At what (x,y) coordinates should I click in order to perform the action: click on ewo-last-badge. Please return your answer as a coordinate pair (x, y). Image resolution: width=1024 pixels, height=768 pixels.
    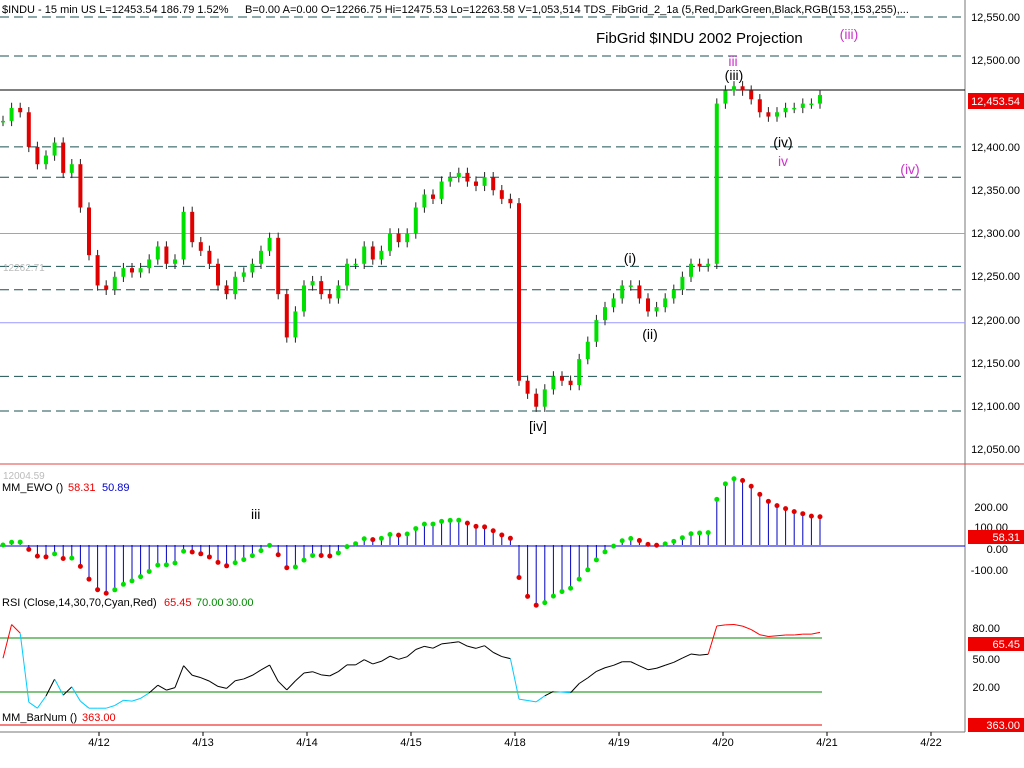
    Looking at the image, I should click on (996, 537).